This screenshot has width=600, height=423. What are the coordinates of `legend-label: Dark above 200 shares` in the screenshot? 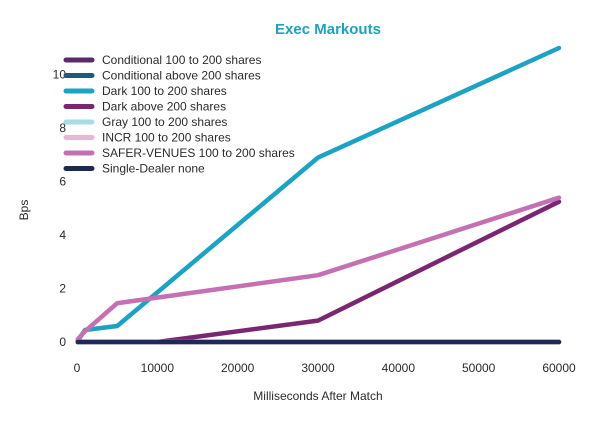 It's located at (164, 107).